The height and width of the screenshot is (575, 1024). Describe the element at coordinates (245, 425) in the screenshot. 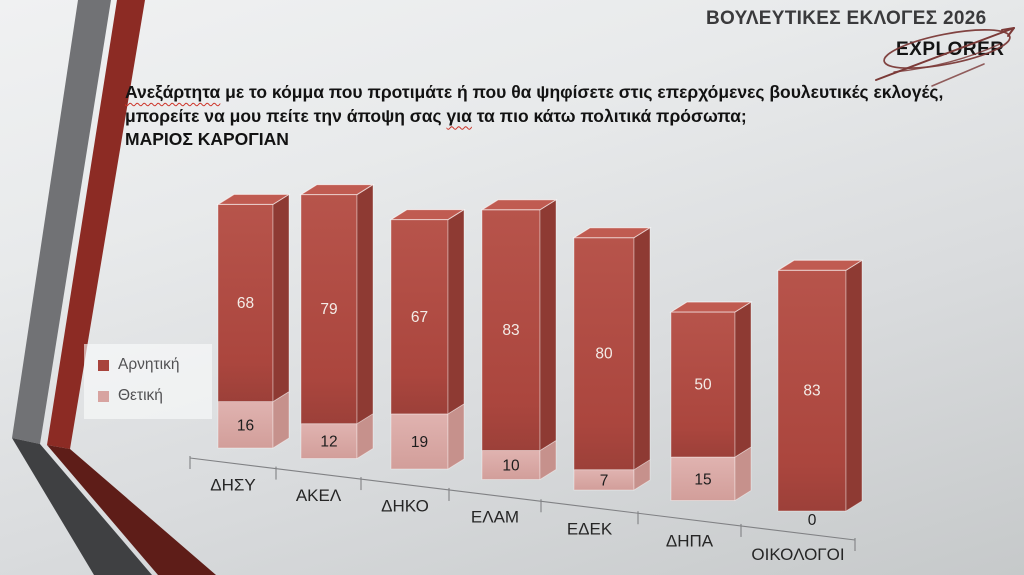

I see `value-label-positive: 16` at that location.